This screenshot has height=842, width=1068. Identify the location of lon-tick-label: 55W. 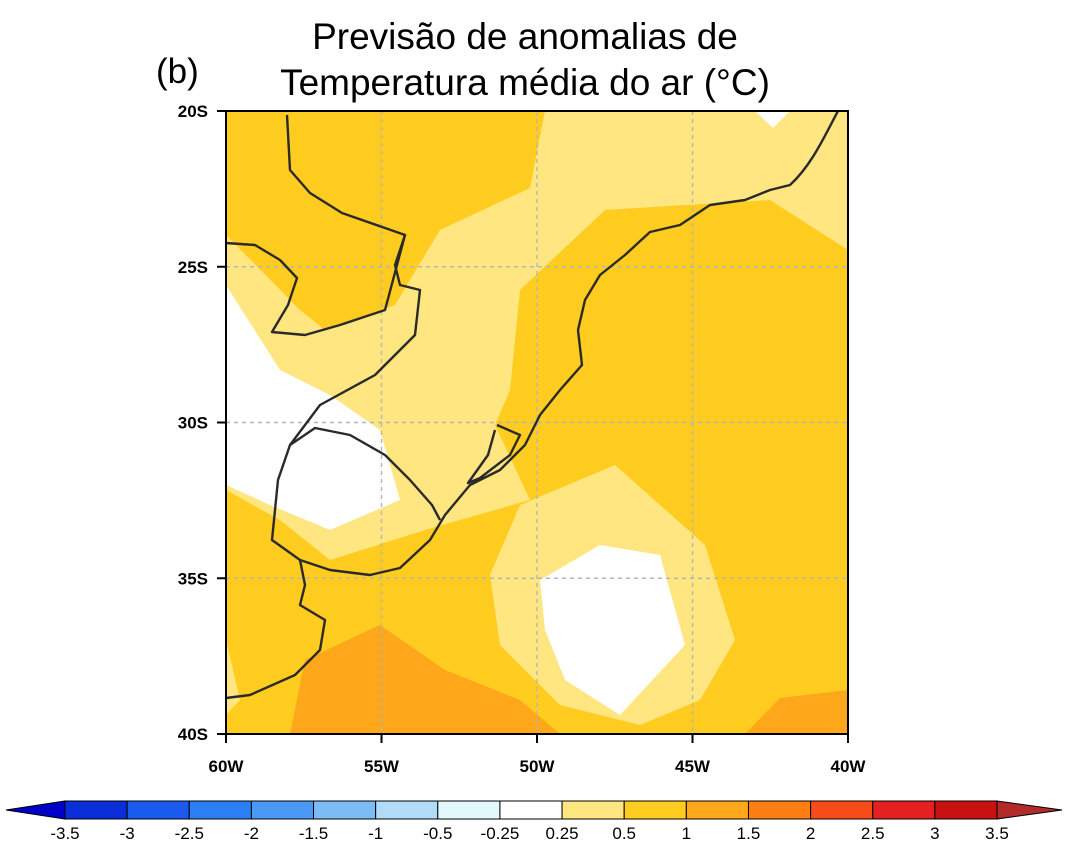
(382, 766).